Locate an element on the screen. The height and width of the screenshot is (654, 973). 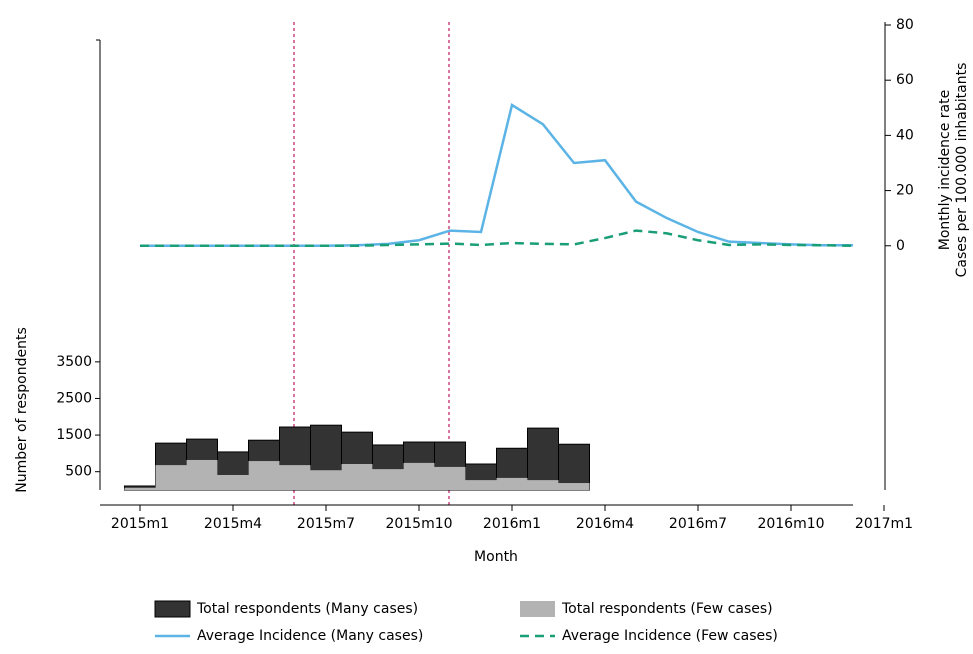
y2-axis-title: Monthly incidence rate is located at coordinates (945, 170).